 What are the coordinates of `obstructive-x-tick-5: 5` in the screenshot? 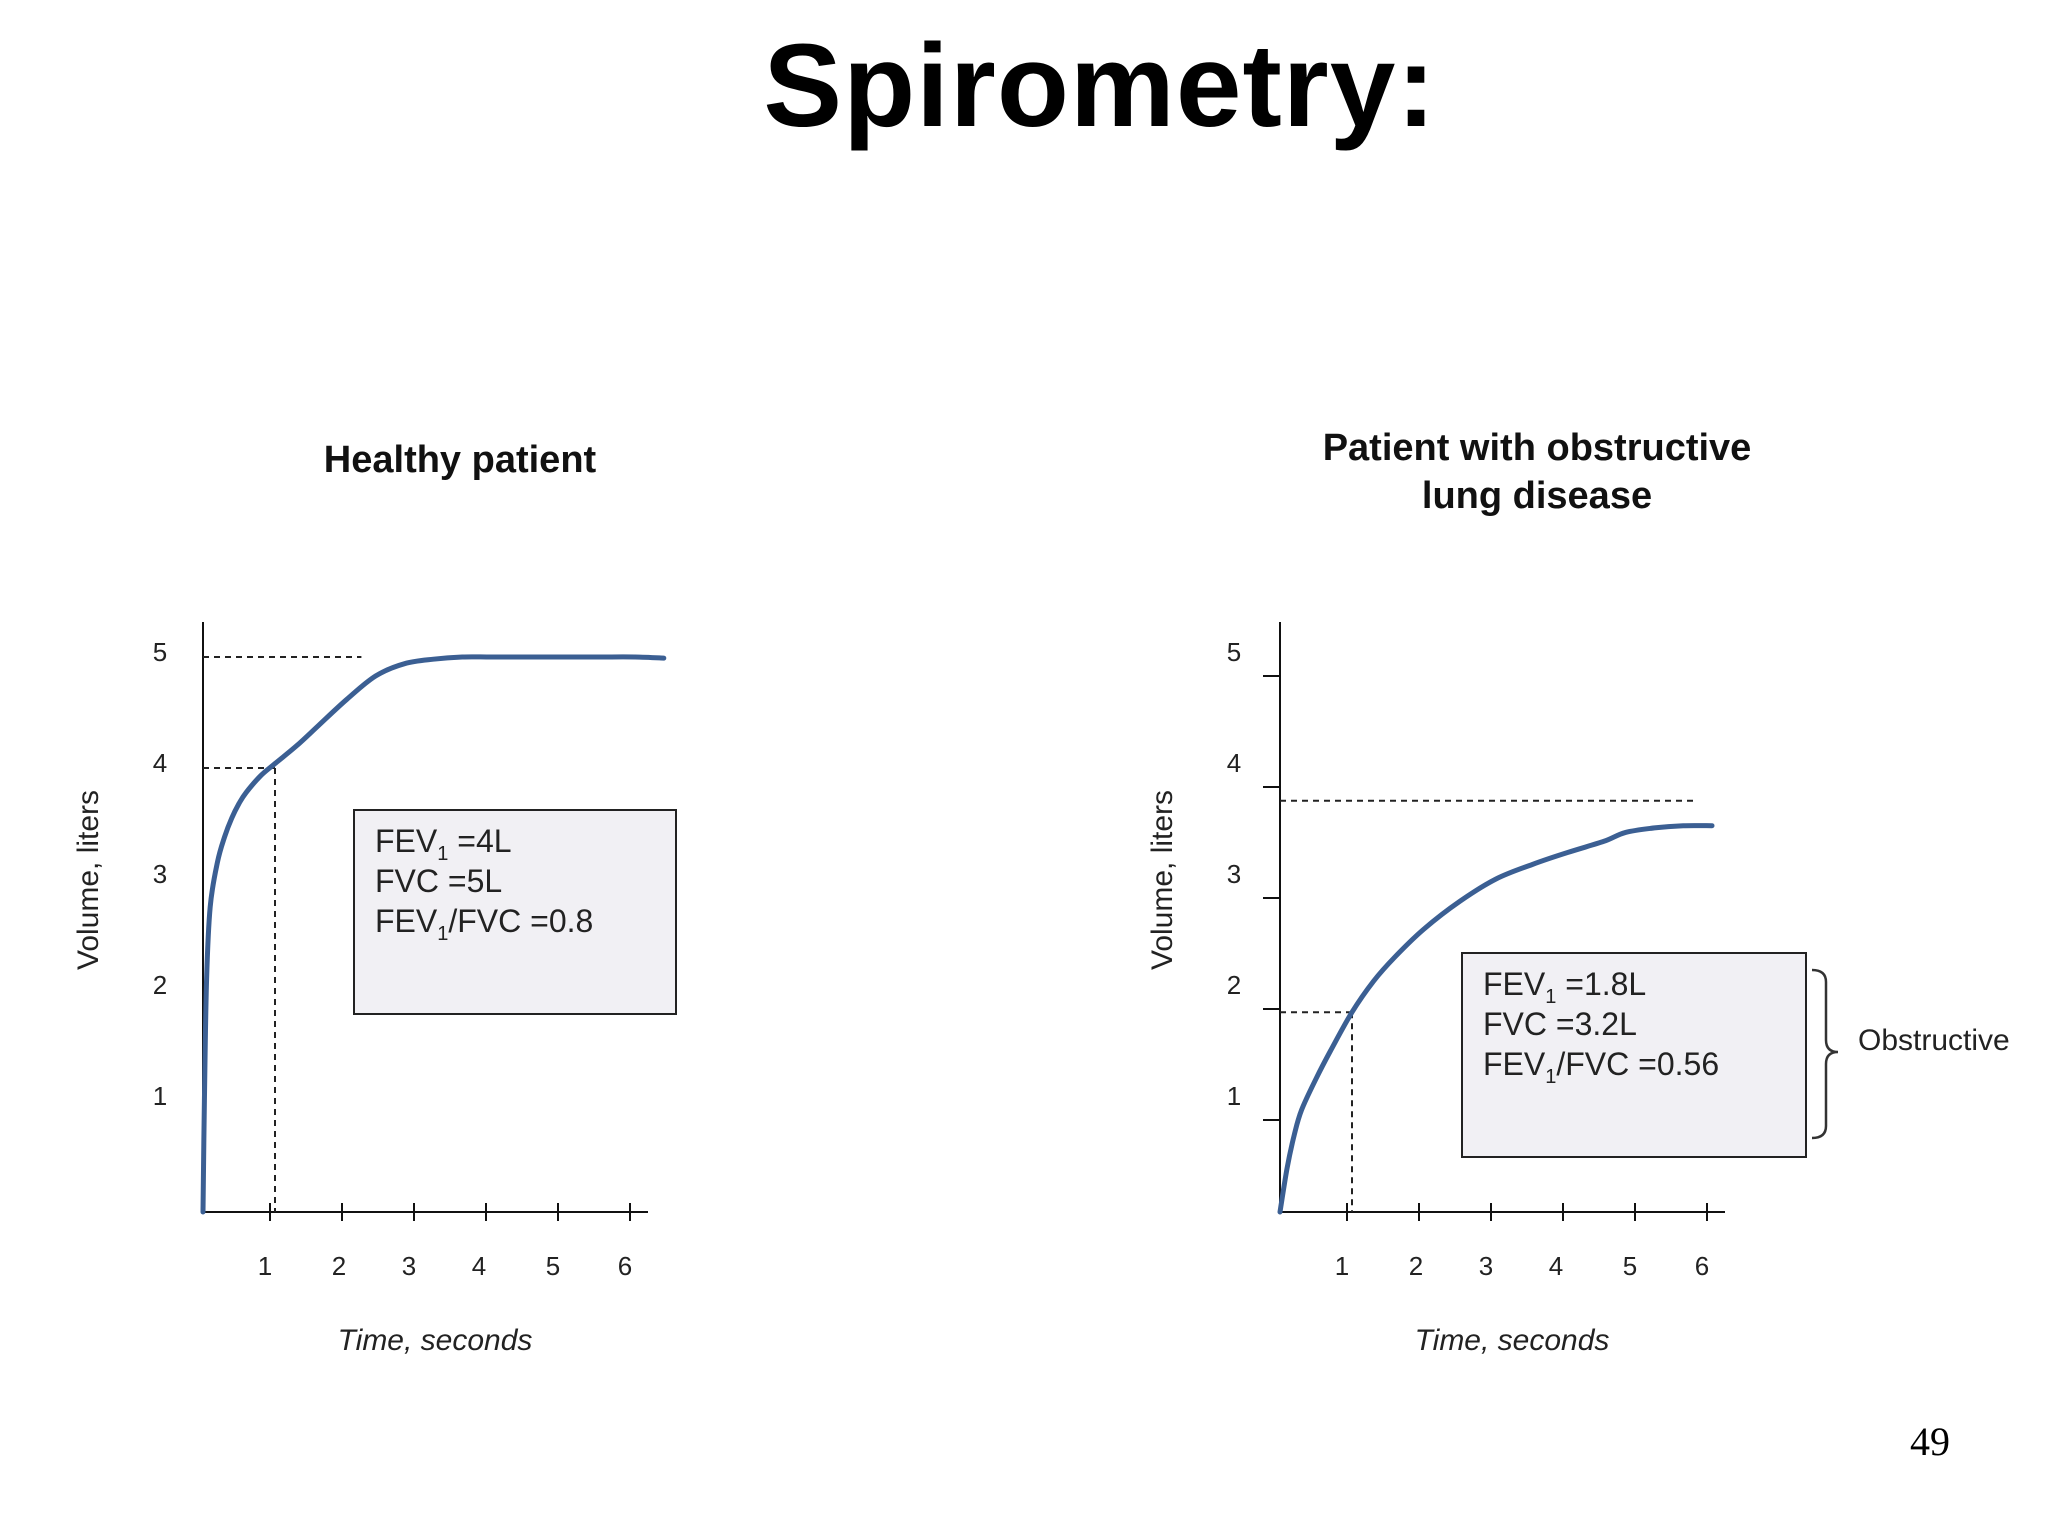 It's located at (1630, 1266).